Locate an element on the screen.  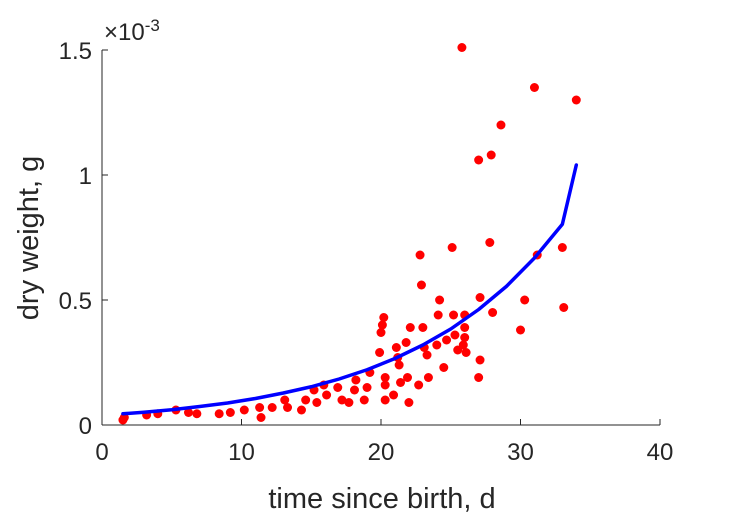
y-exponent-base: ×10 is located at coordinates (124, 32).